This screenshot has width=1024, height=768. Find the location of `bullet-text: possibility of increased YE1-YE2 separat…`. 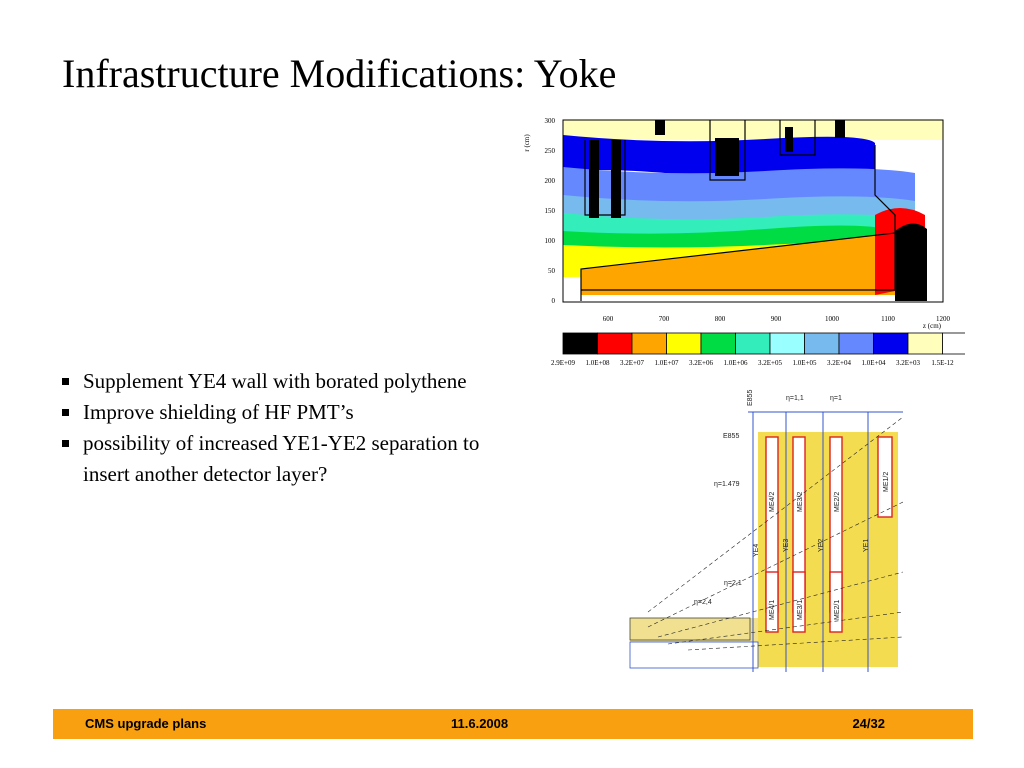

bullet-text: possibility of increased YE1-YE2 separat… is located at coordinates (281, 458).